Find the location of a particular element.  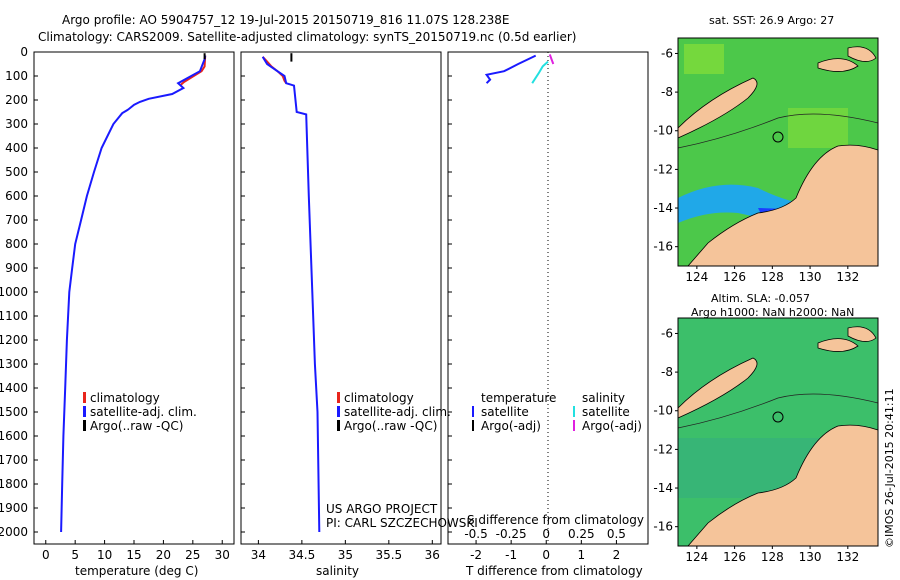

map-lon-label: 124 is located at coordinates (696, 557).